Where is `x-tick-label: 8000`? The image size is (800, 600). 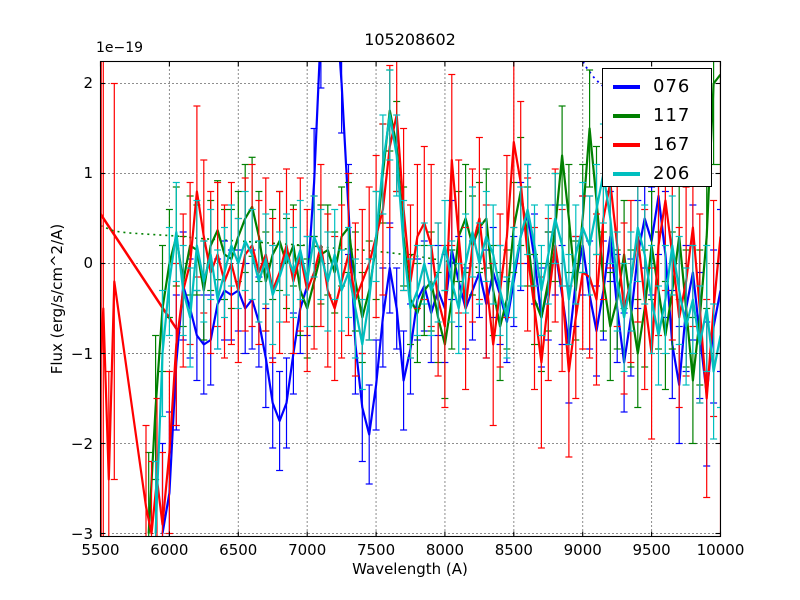
x-tick-label: 8000 is located at coordinates (445, 550).